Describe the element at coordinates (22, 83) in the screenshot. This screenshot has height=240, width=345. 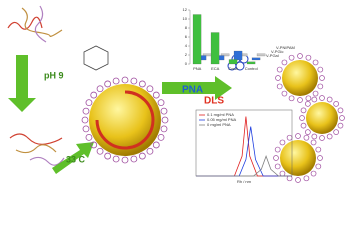
I see `arrow-down` at that location.